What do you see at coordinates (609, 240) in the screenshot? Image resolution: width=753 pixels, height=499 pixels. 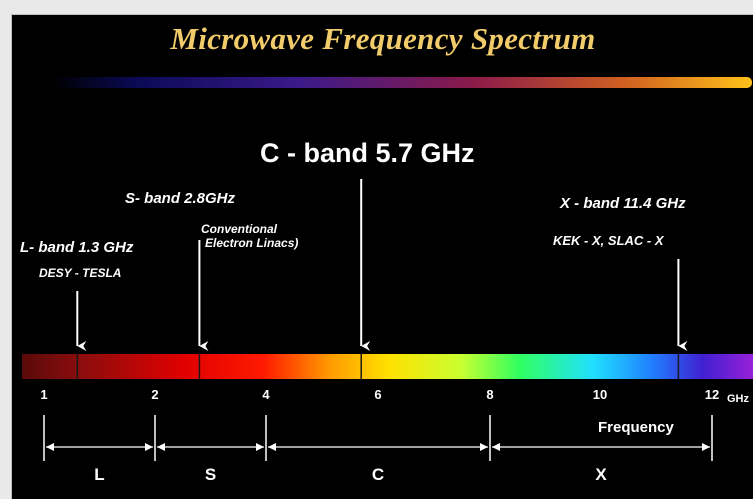 I see `x-band-note: KEK - X, SLAC - X` at bounding box center [609, 240].